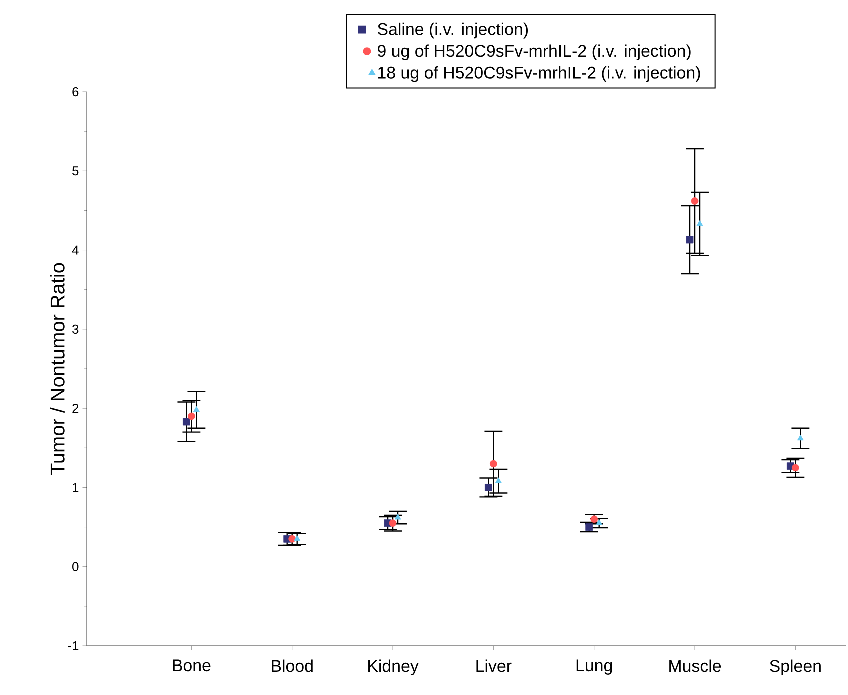  I want to click on x-tick-label: Kidney, so click(393, 668).